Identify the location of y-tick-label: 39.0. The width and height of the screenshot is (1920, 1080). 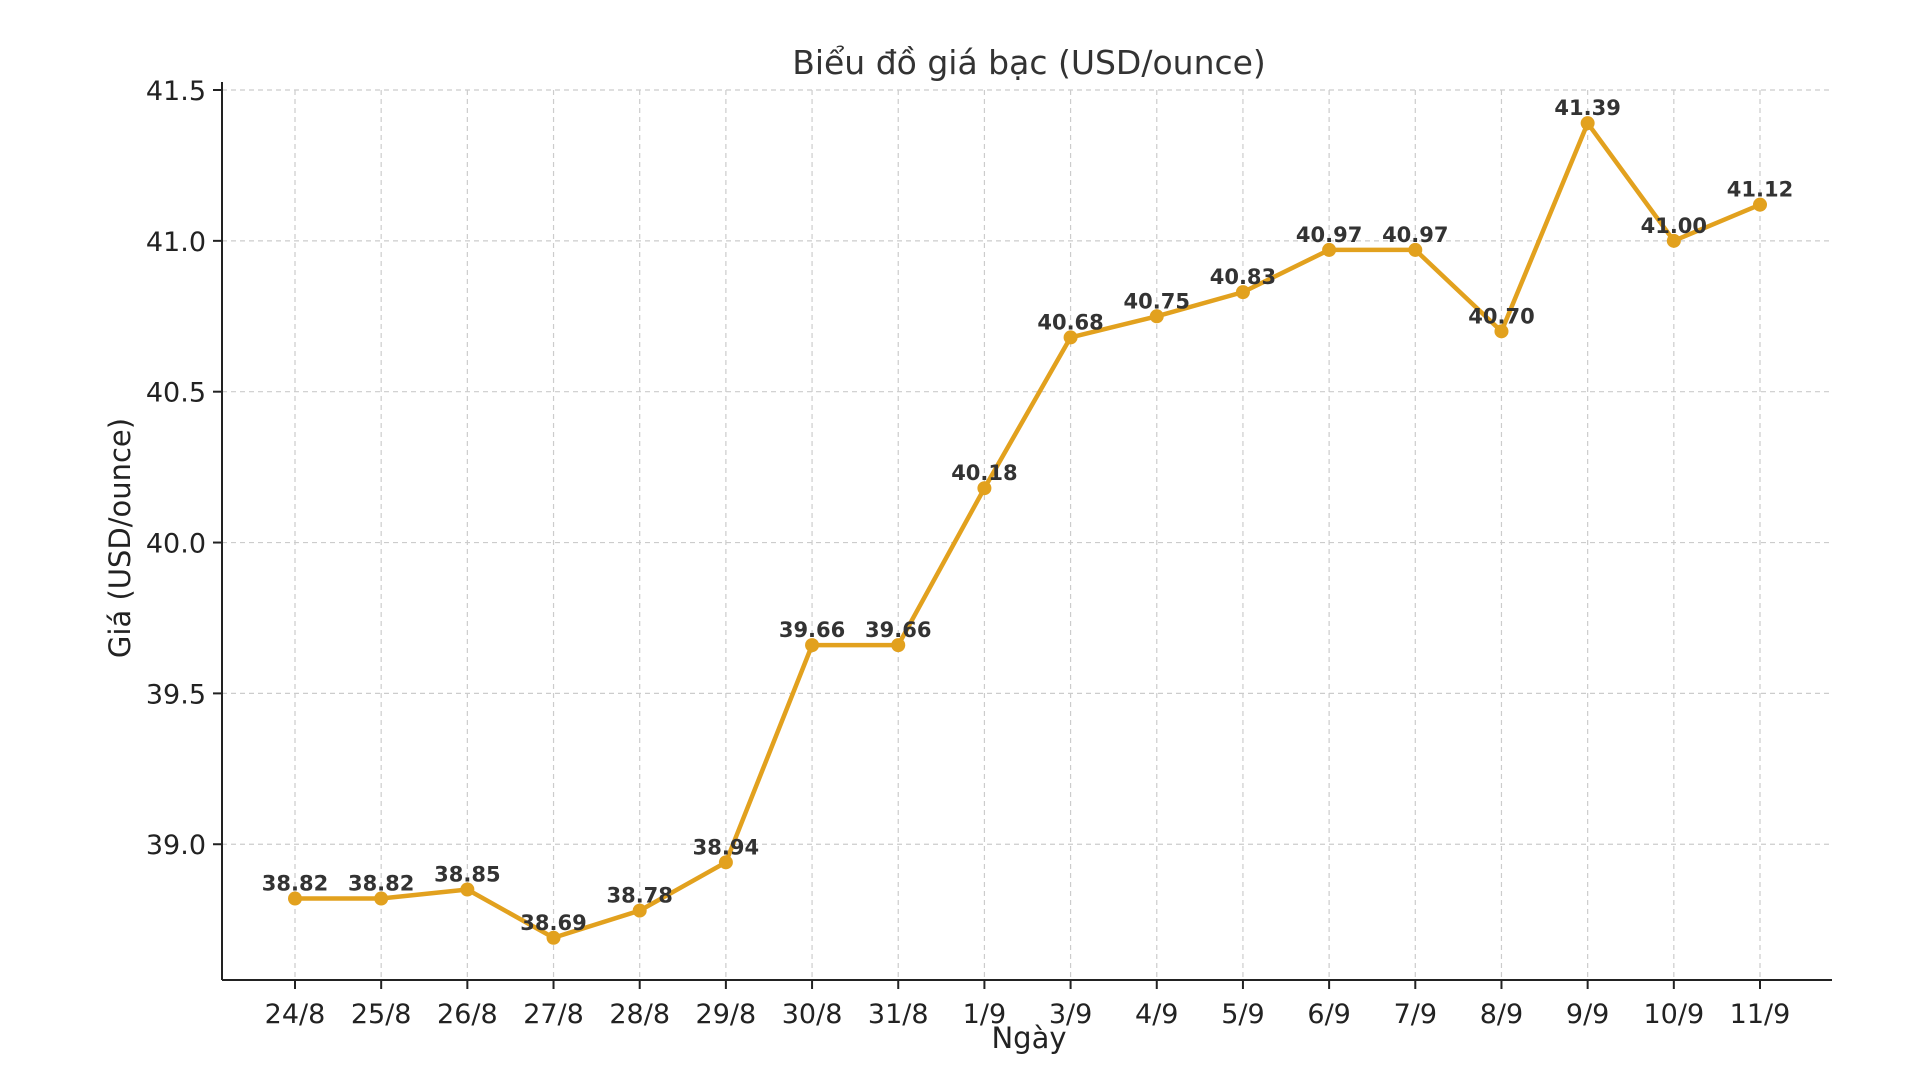
(176, 845).